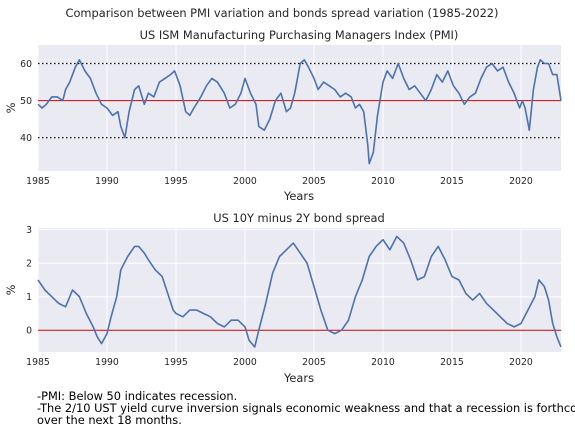 The width and height of the screenshot is (575, 444). I want to click on spread-xtick-label: 2005, so click(314, 362).